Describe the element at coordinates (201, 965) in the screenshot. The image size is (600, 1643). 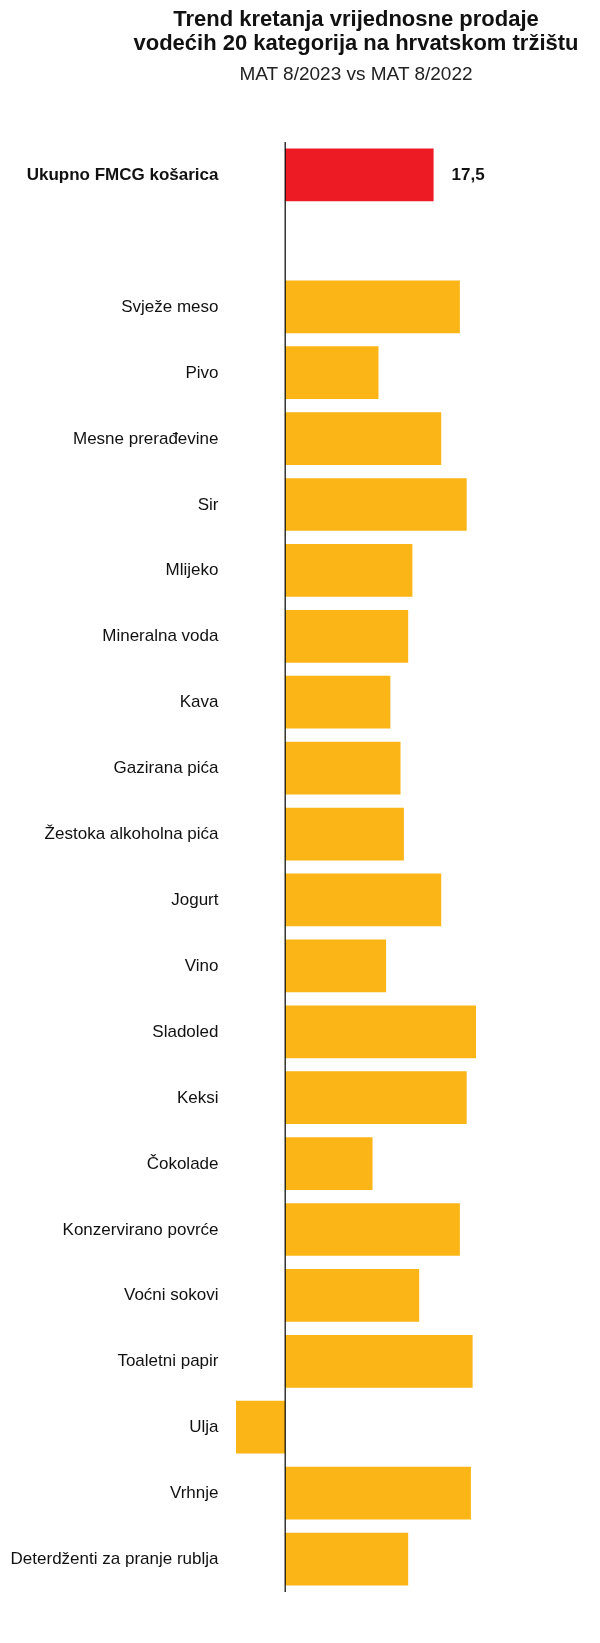
I see `y-tick-label: Vino` at that location.